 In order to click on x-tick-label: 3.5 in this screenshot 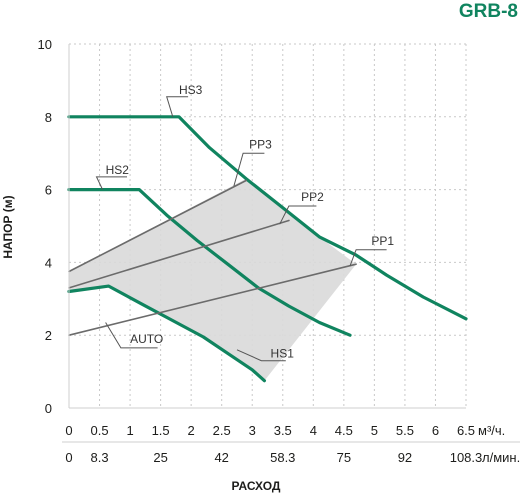, I will do `click(283, 430)`.